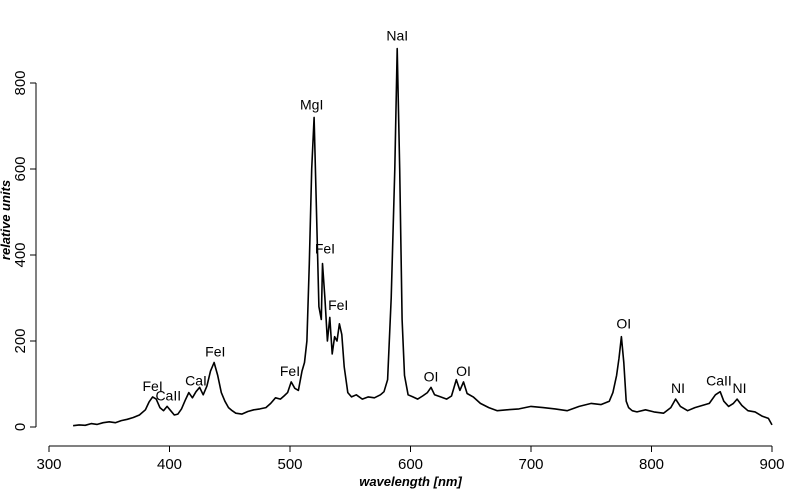 The width and height of the screenshot is (806, 493). I want to click on x-tick-label: 400, so click(169, 464).